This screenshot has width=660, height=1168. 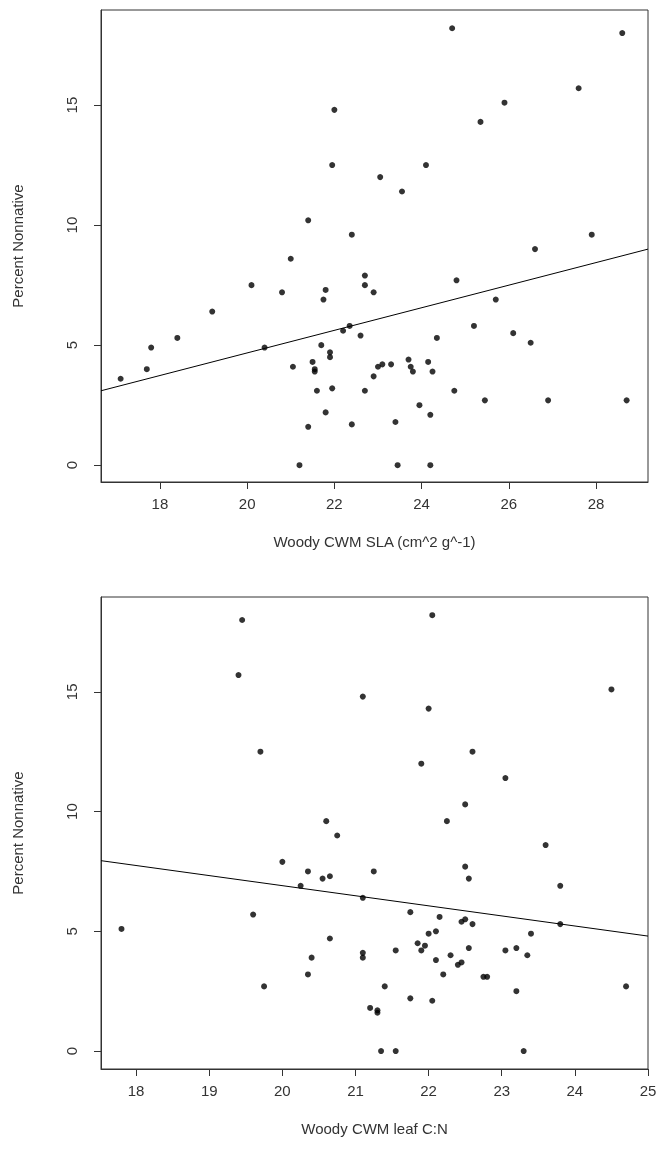 What do you see at coordinates (209, 1090) in the screenshot?
I see `x-tick-label: 19` at bounding box center [209, 1090].